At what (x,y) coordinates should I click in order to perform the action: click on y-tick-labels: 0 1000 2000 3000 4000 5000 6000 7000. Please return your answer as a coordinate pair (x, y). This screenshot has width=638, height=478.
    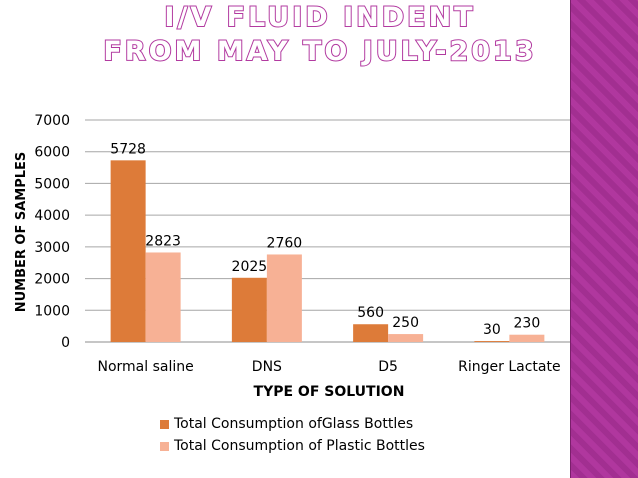
    Looking at the image, I should click on (52, 232).